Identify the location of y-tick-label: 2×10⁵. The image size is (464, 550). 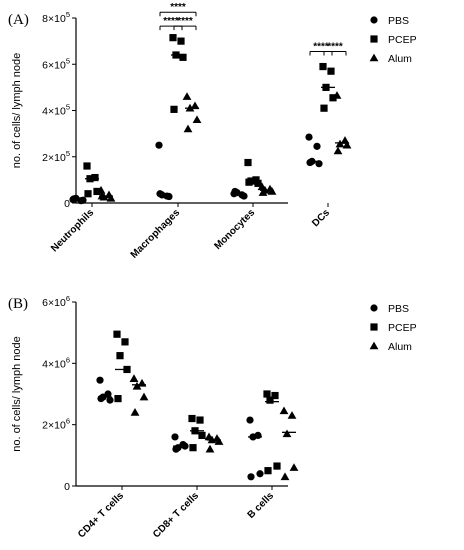
(56, 156).